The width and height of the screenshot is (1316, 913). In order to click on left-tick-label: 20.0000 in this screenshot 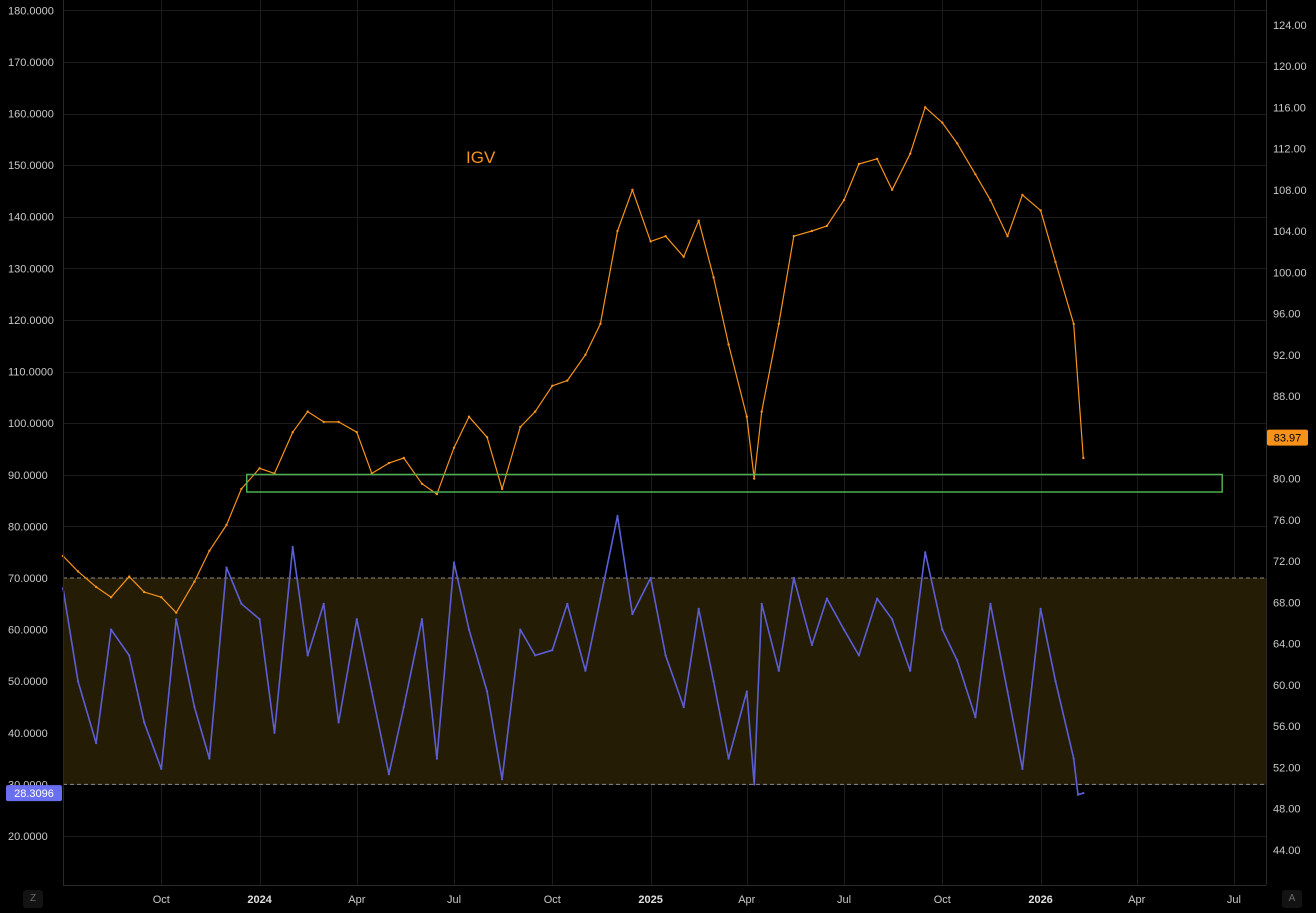, I will do `click(28, 837)`.